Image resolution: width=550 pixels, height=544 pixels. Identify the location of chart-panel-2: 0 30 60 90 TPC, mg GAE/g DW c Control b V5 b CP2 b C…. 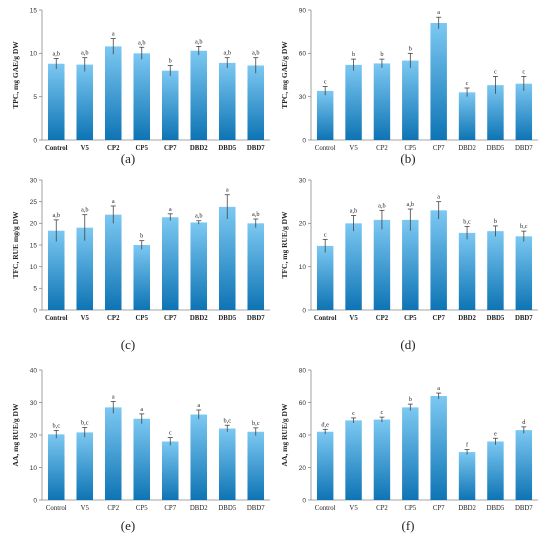
(409, 86).